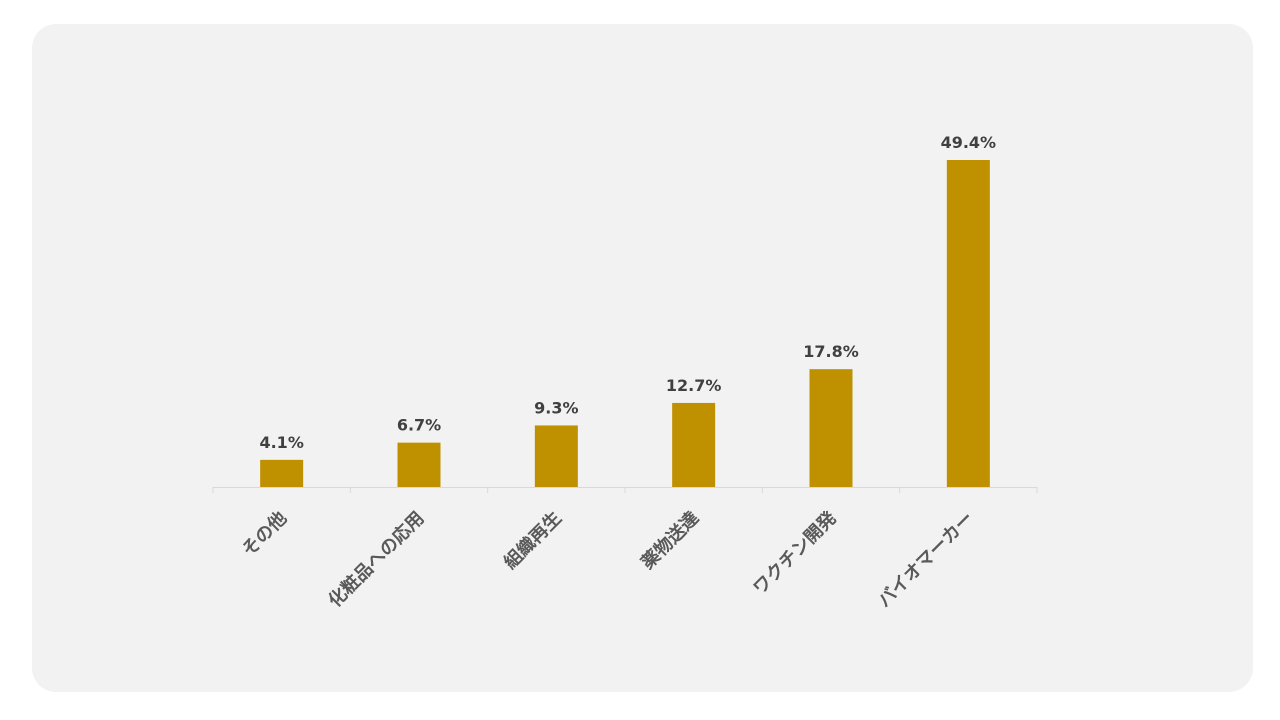 Image resolution: width=1280 pixels, height=720 pixels. What do you see at coordinates (795, 552) in the screenshot?
I see `category-label-5: ワクチン開発` at bounding box center [795, 552].